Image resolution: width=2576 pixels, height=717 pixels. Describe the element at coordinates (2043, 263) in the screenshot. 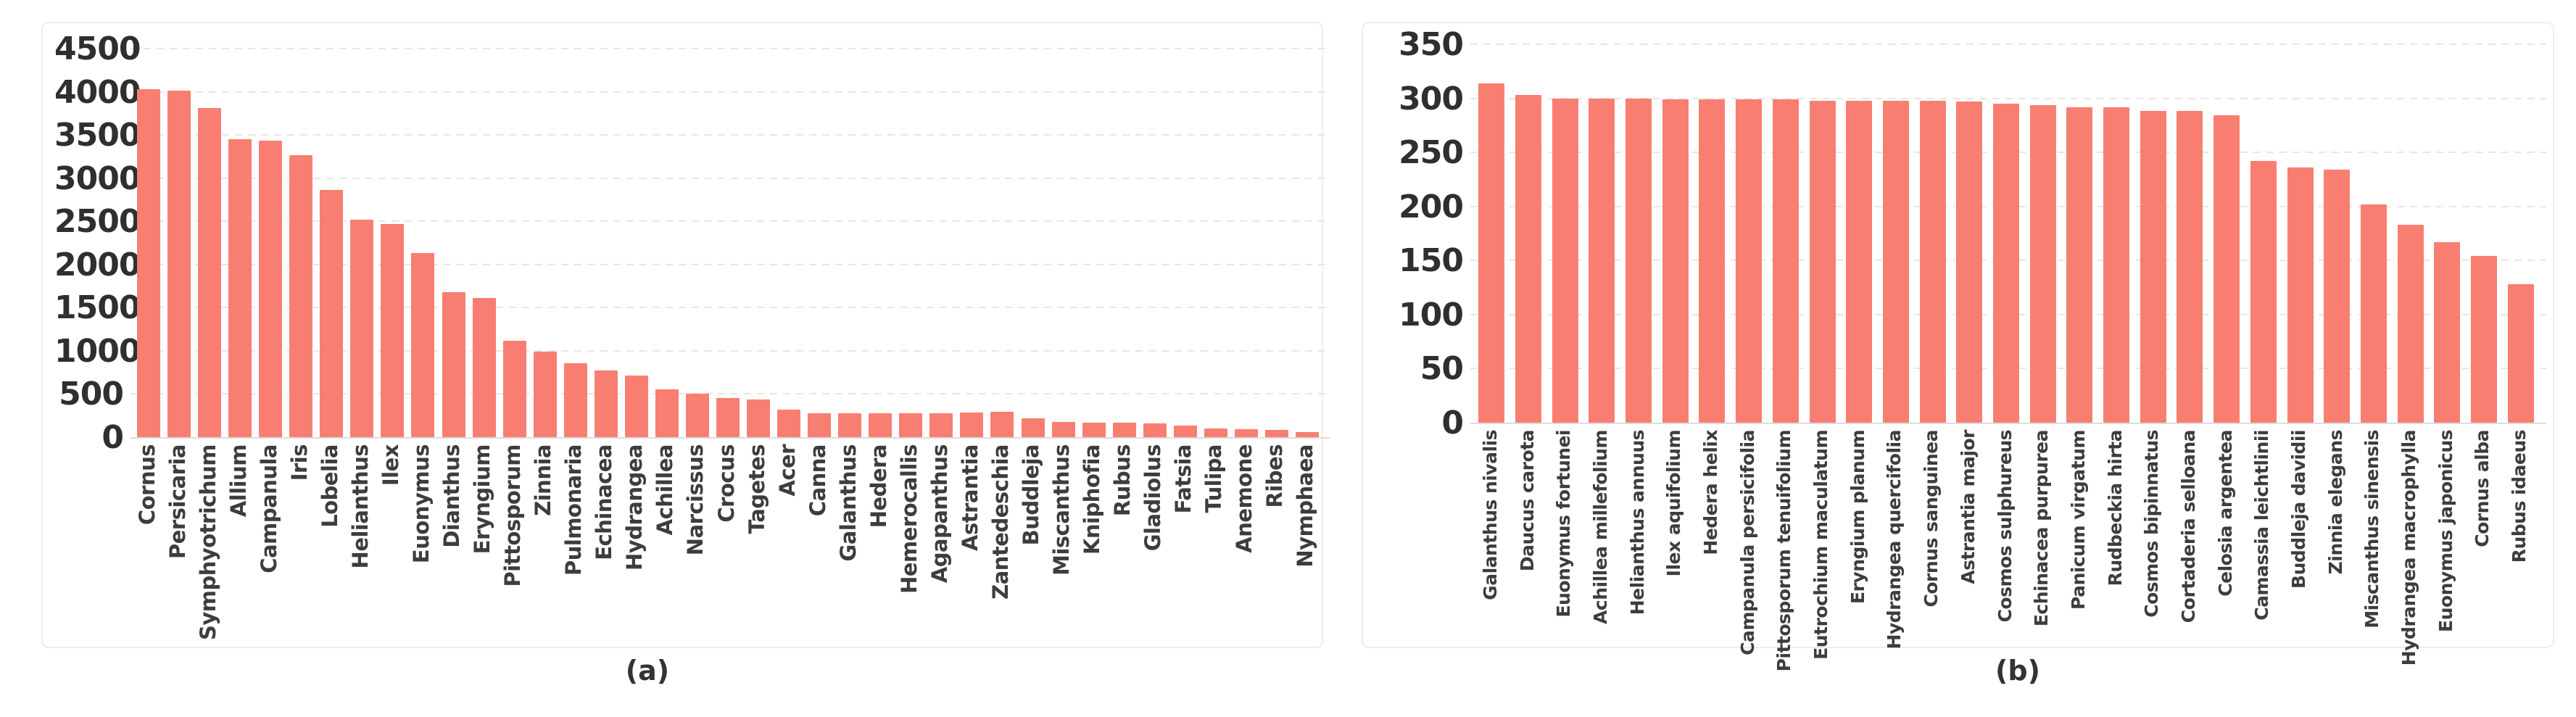

I see `bar-echinacea-purpurea` at that location.